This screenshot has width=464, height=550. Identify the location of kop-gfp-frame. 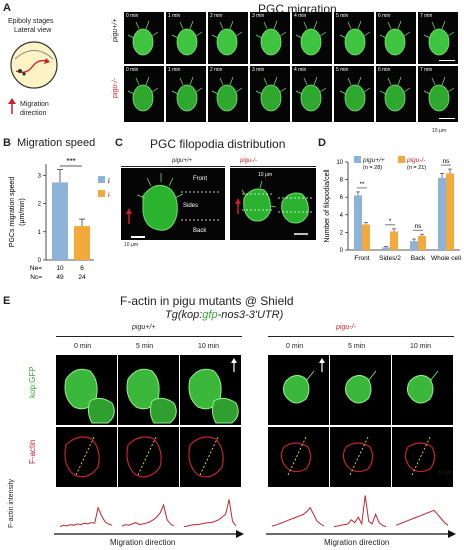
(86, 390).